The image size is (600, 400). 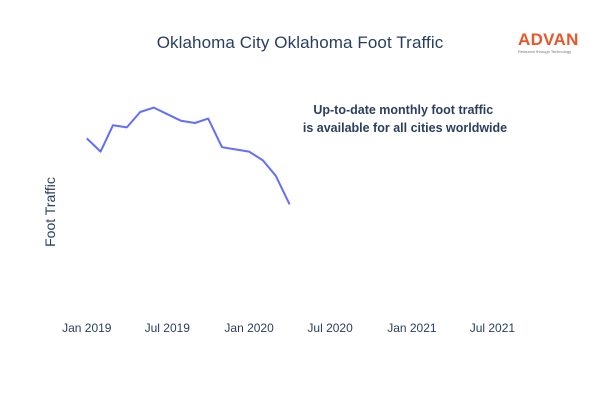 I want to click on plot-area, so click(x=188, y=155).